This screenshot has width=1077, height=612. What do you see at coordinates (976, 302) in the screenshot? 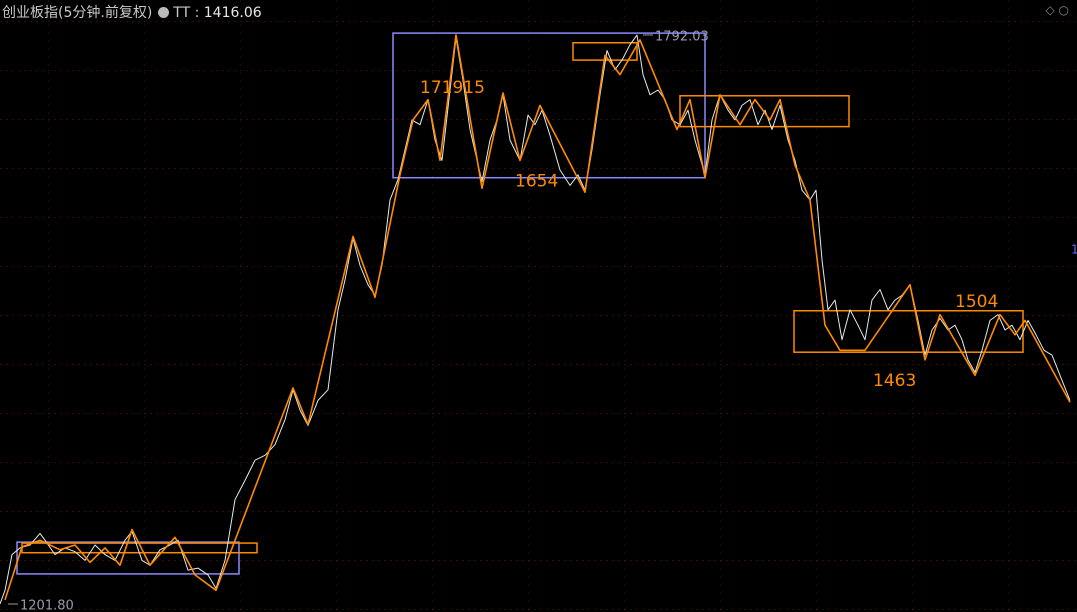
I see `annotation: 1504` at bounding box center [976, 302].